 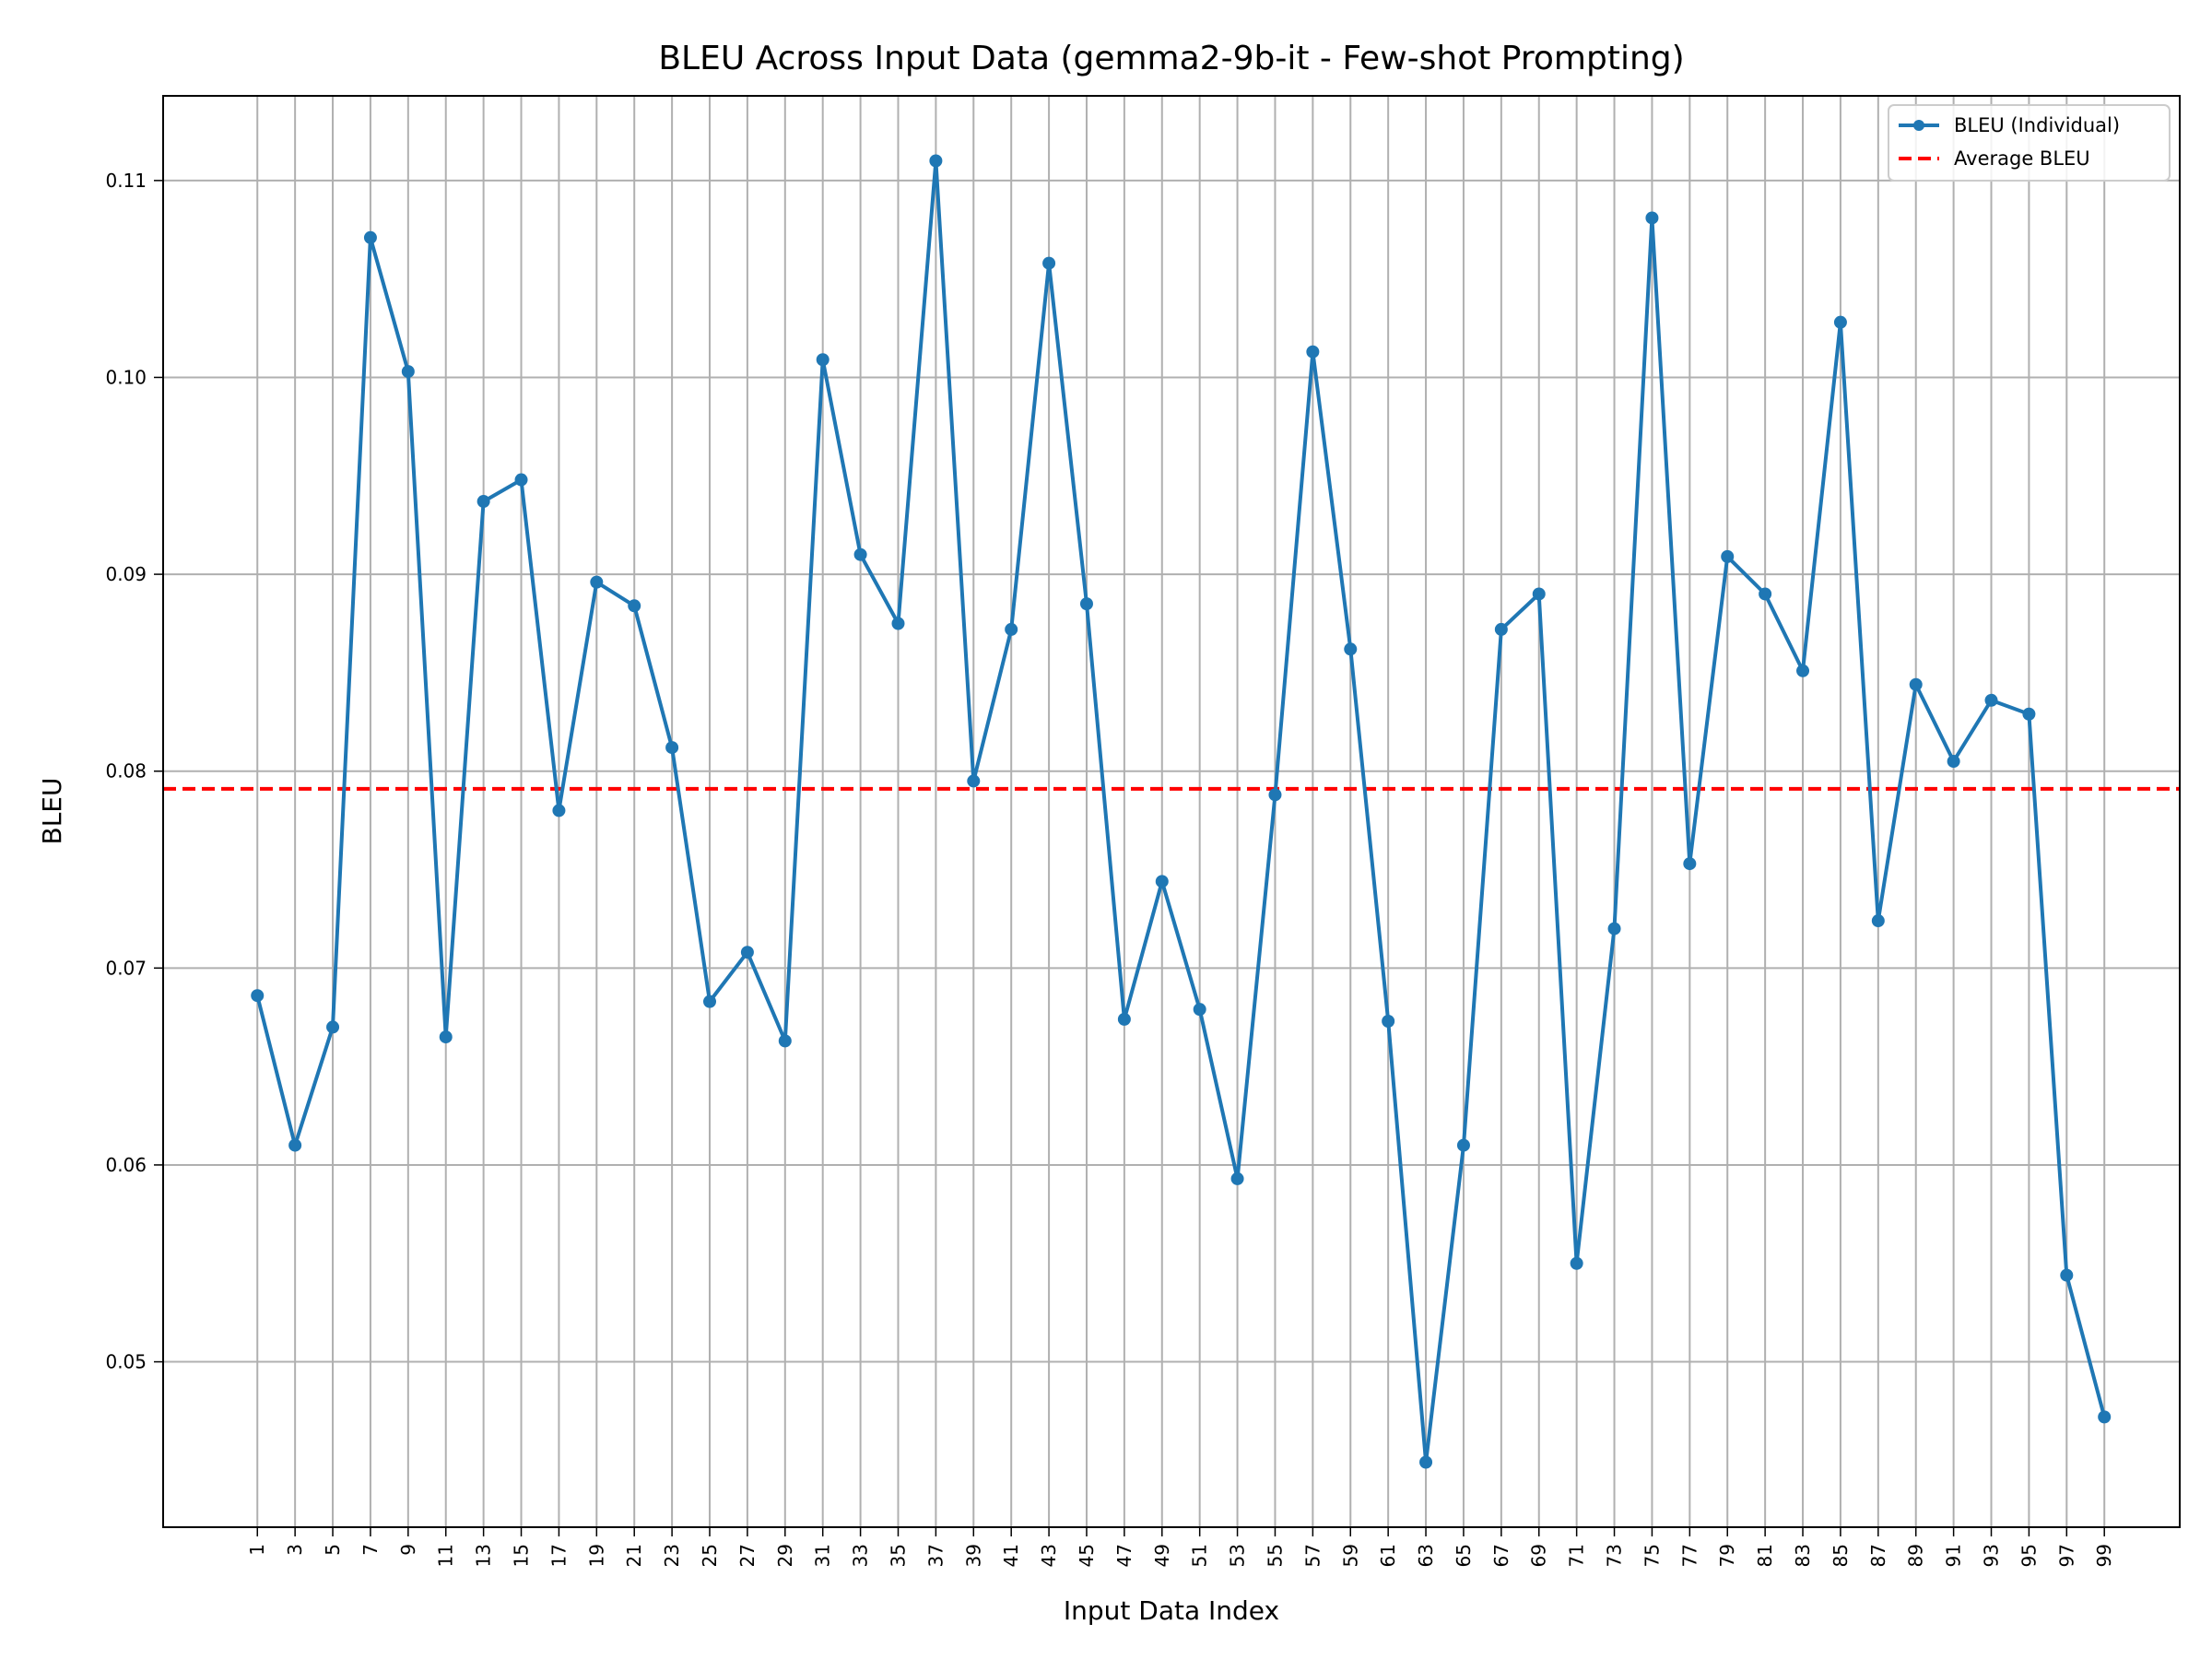 I want to click on x-tick-label: 91, so click(x=1954, y=1555).